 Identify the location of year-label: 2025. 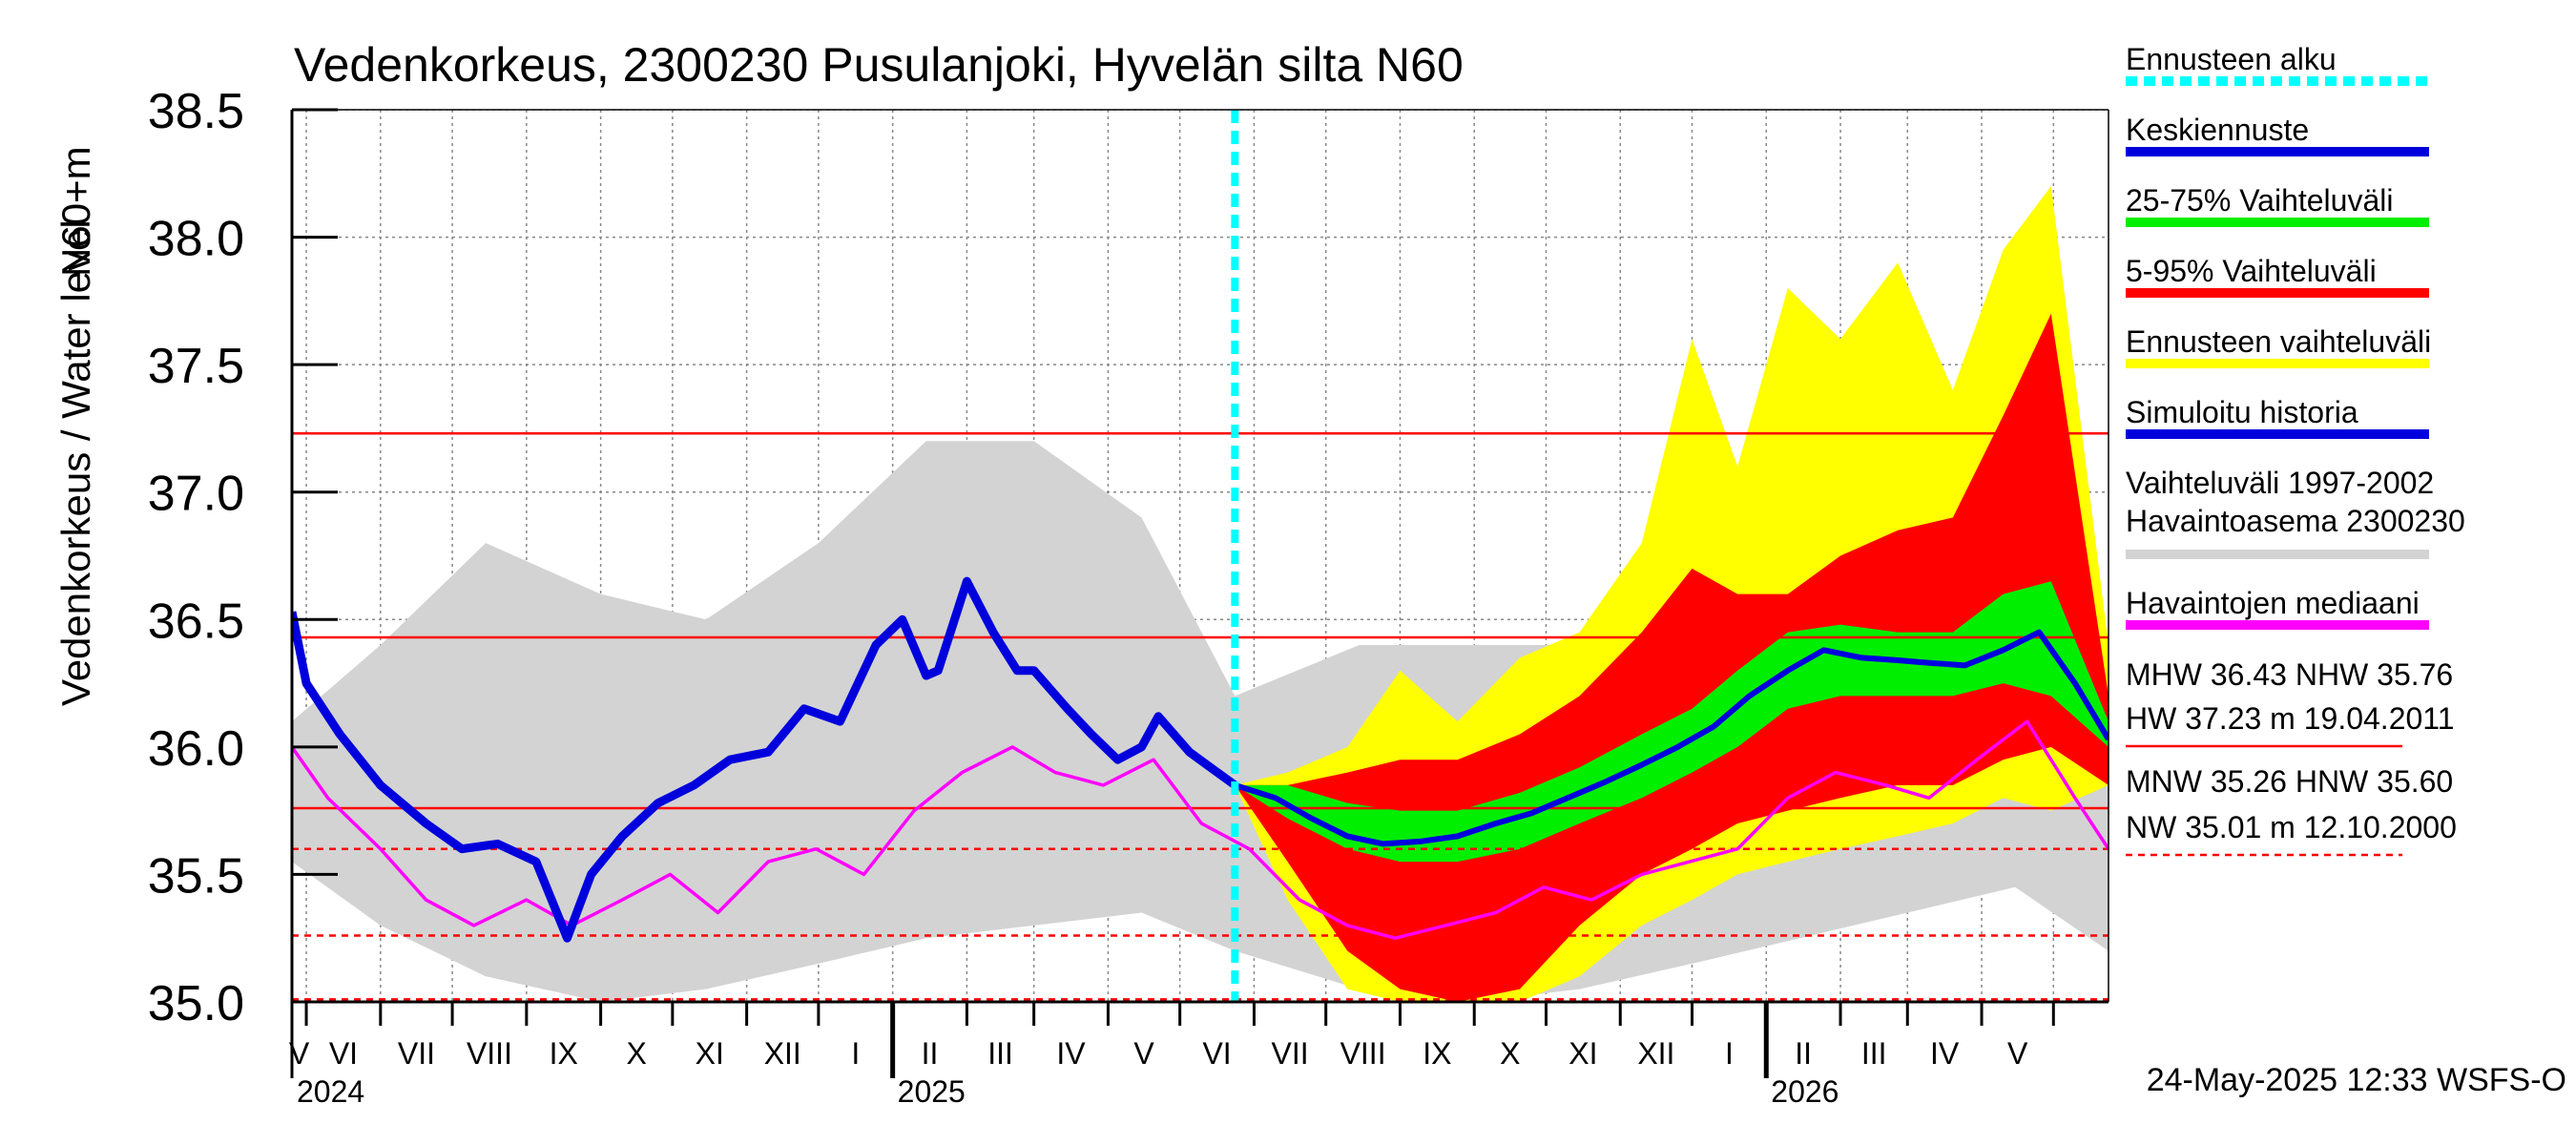
(932, 1091).